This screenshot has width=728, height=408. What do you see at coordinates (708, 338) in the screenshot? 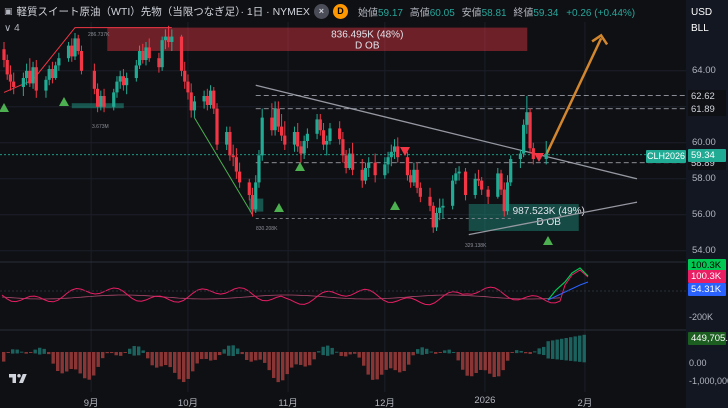
I see `histogram-value-tag: 449,705.00` at bounding box center [708, 338].